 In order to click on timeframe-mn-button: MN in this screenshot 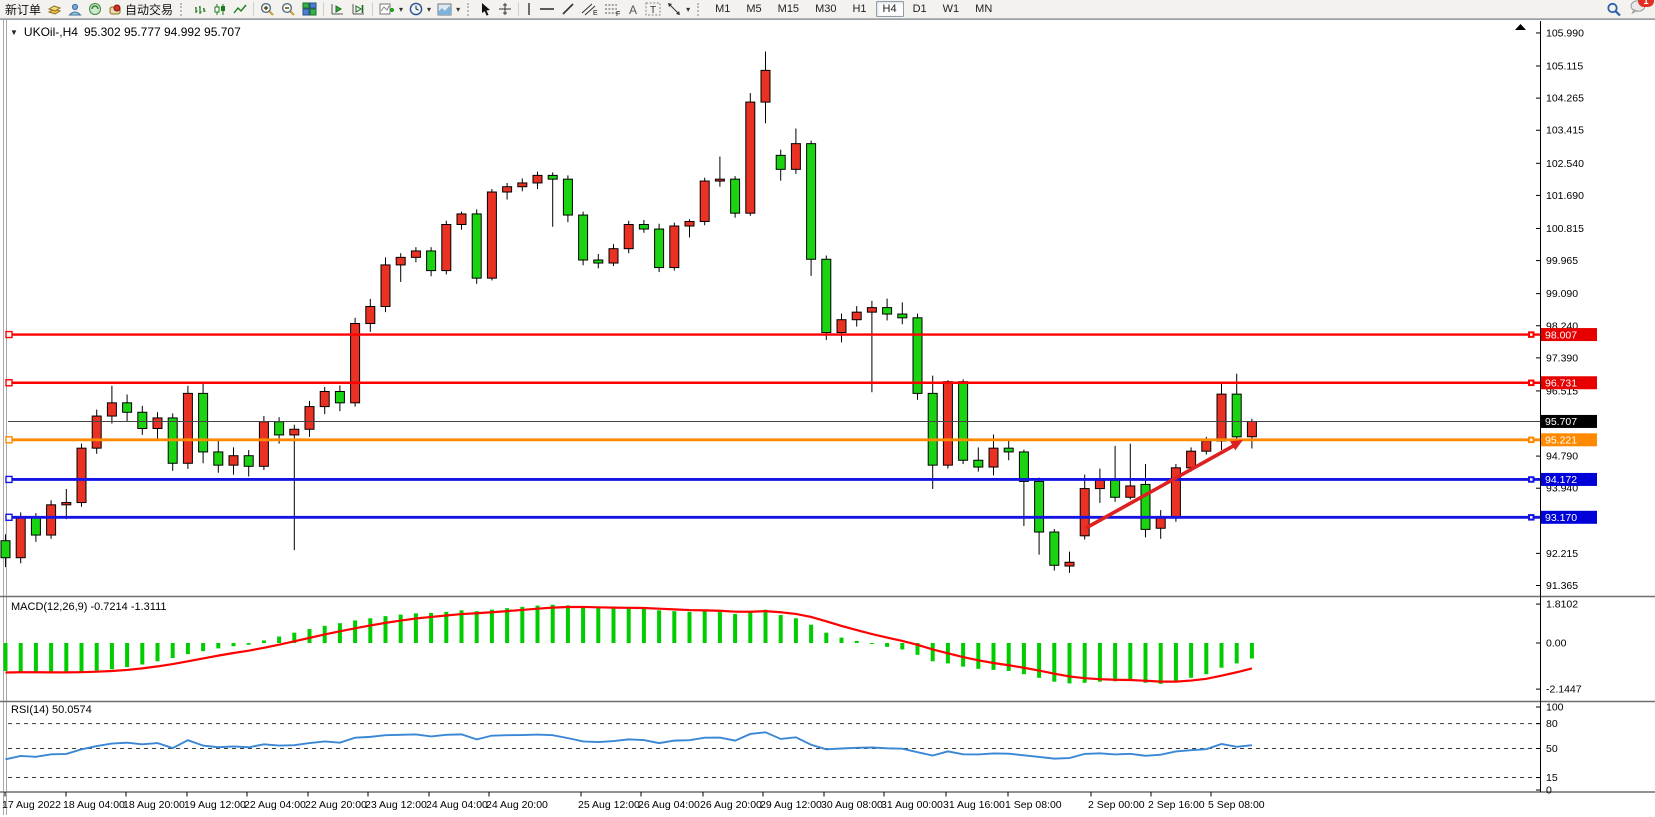, I will do `click(984, 9)`.